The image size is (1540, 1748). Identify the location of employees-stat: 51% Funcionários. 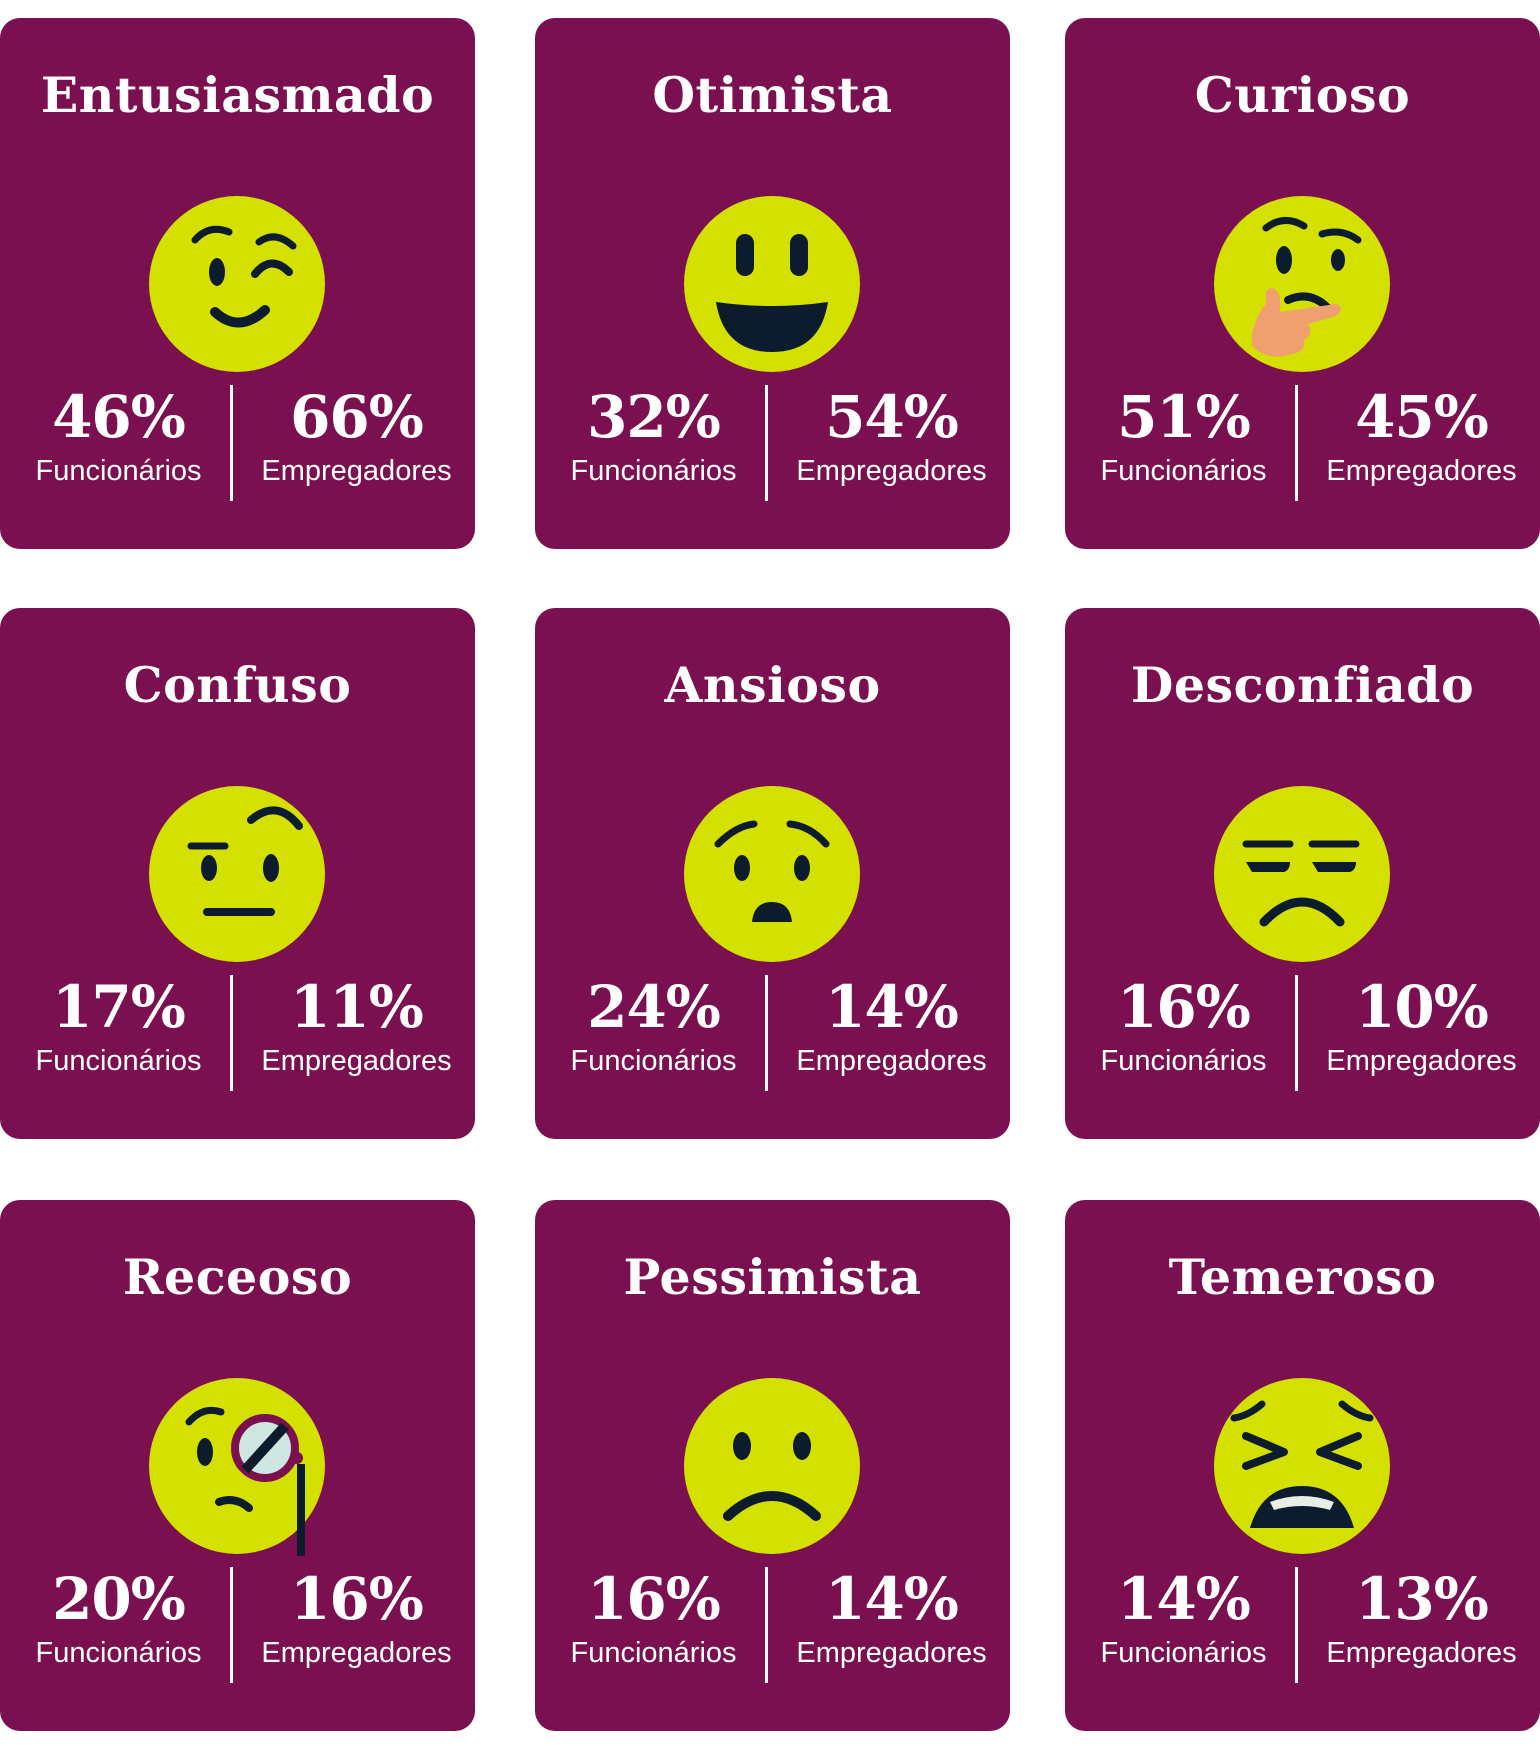
(1183, 435).